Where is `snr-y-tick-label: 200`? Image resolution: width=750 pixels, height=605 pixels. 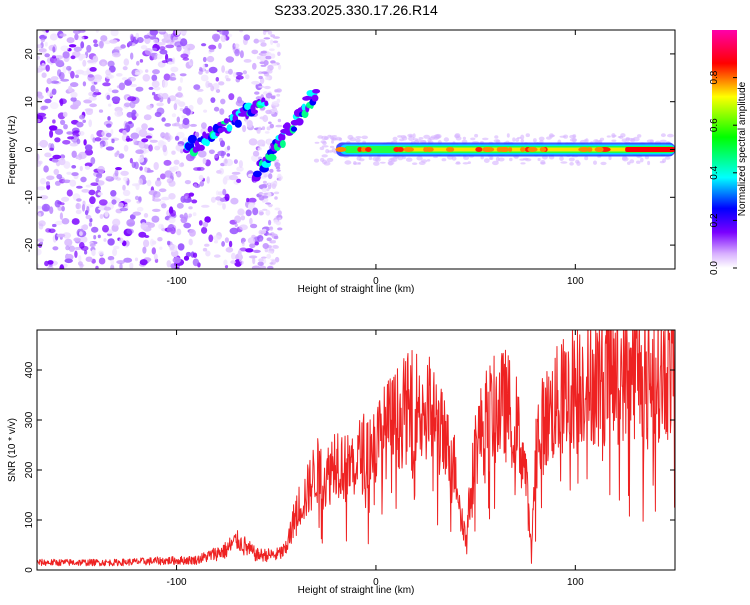 snr-y-tick-label: 200 is located at coordinates (29, 469).